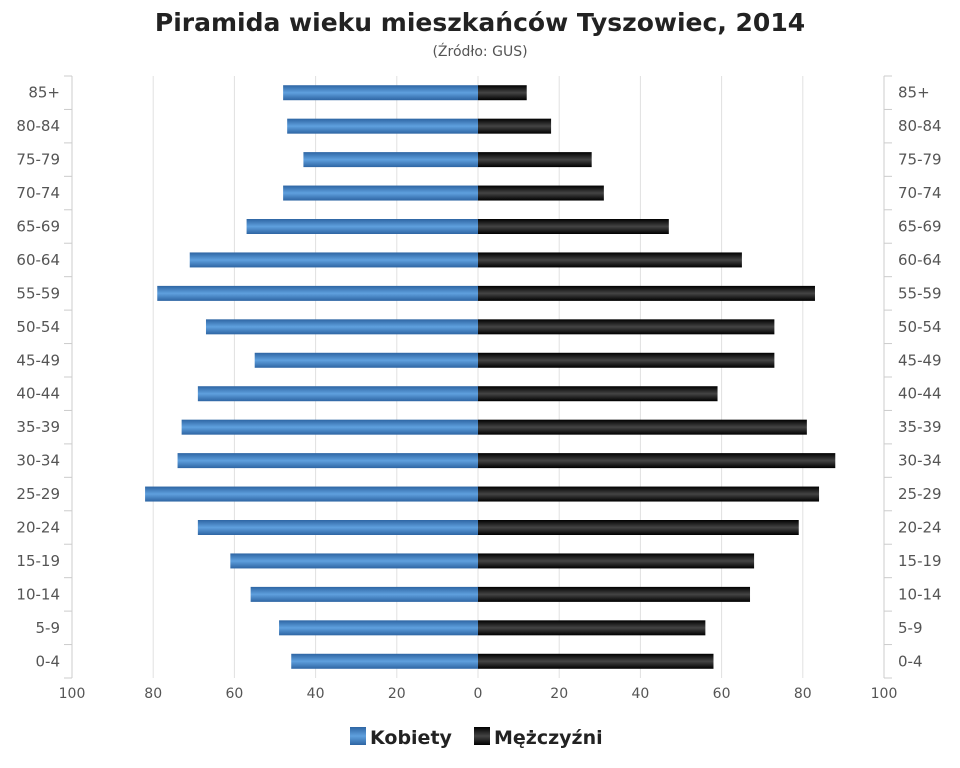  What do you see at coordinates (920, 227) in the screenshot?
I see `category-label-right: 65-69` at bounding box center [920, 227].